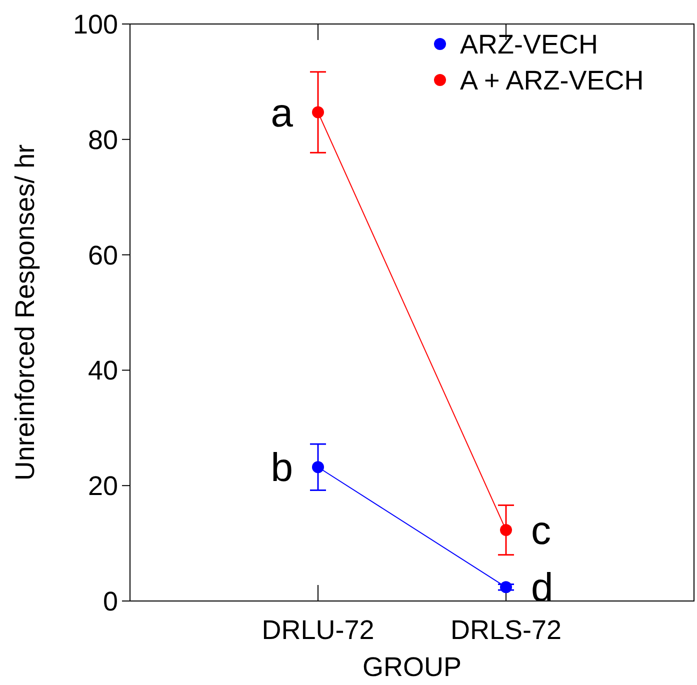  I want to click on x-tick-label: DRLU-72, so click(318, 630).